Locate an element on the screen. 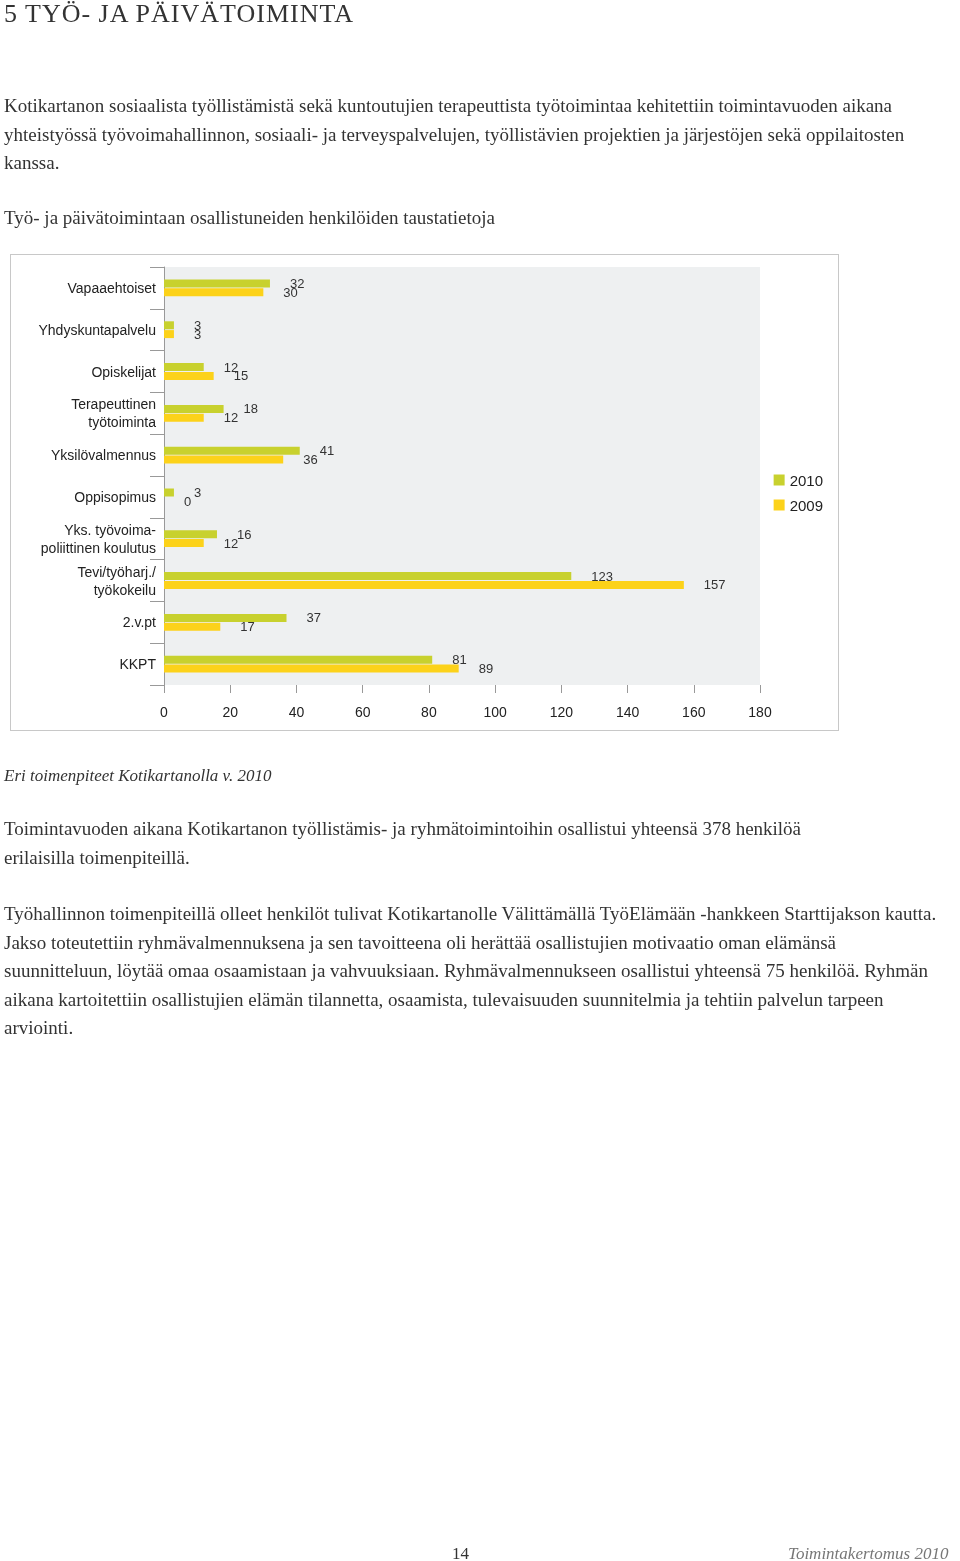 Image resolution: width=960 pixels, height=1561 pixels. x-tick-label: 120 is located at coordinates (561, 712).